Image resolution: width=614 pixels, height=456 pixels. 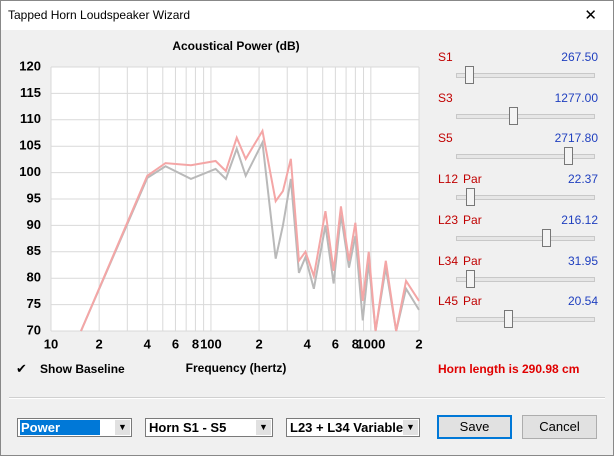 I want to click on y-tick-label: 120, so click(x=30, y=65).